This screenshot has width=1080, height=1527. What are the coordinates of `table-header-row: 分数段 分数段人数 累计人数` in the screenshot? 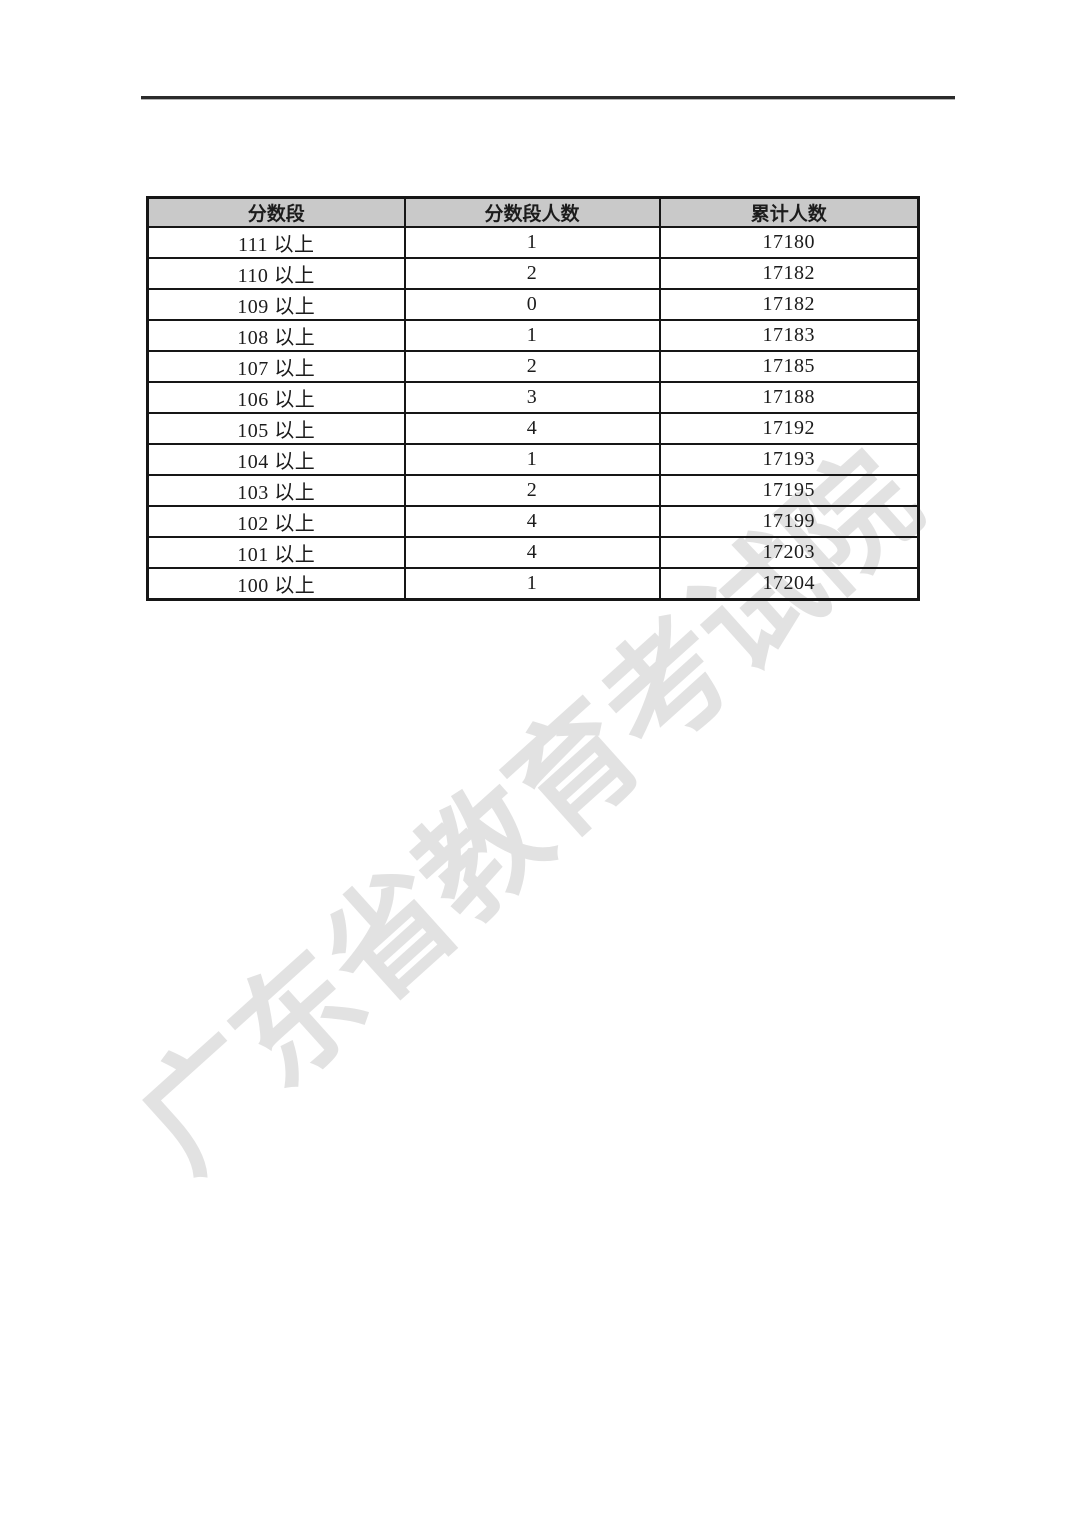 It's located at (533, 212).